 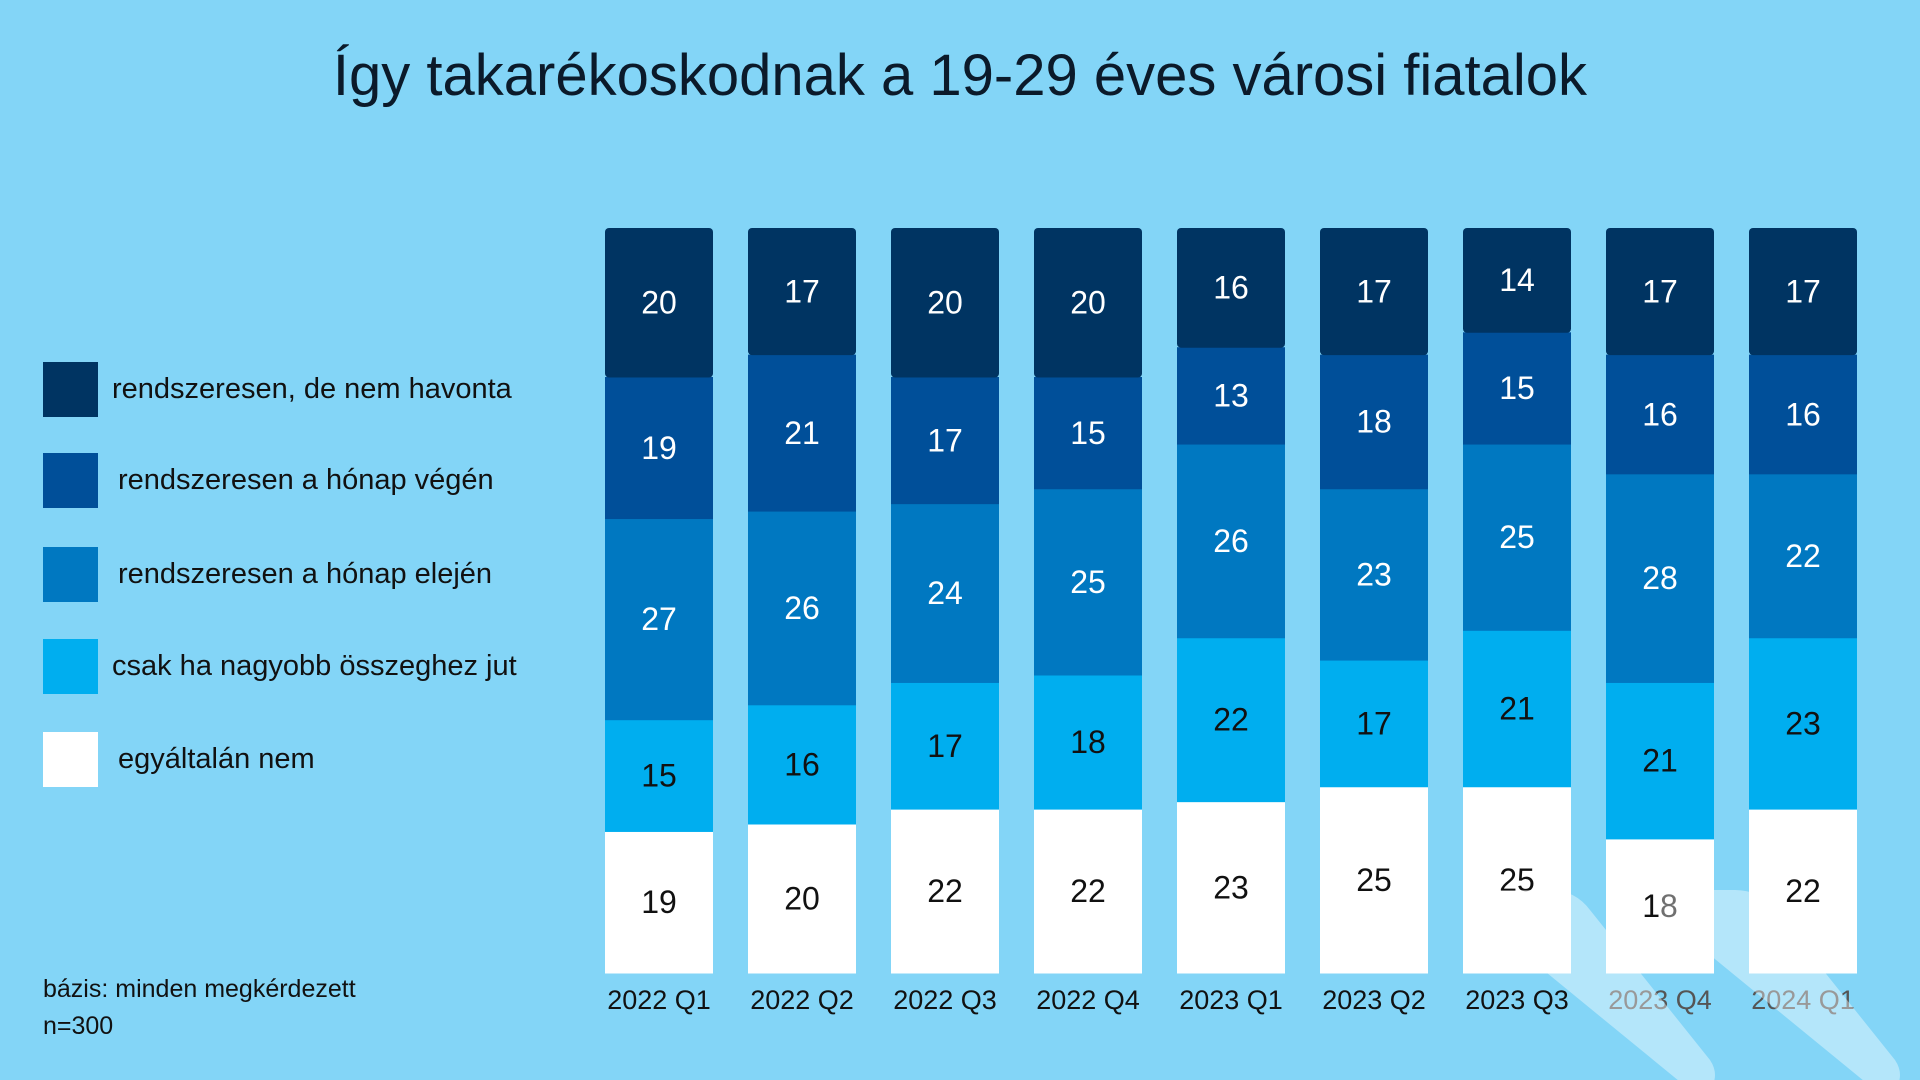 What do you see at coordinates (1803, 1000) in the screenshot?
I see `x-tick-label: 2024 Q1` at bounding box center [1803, 1000].